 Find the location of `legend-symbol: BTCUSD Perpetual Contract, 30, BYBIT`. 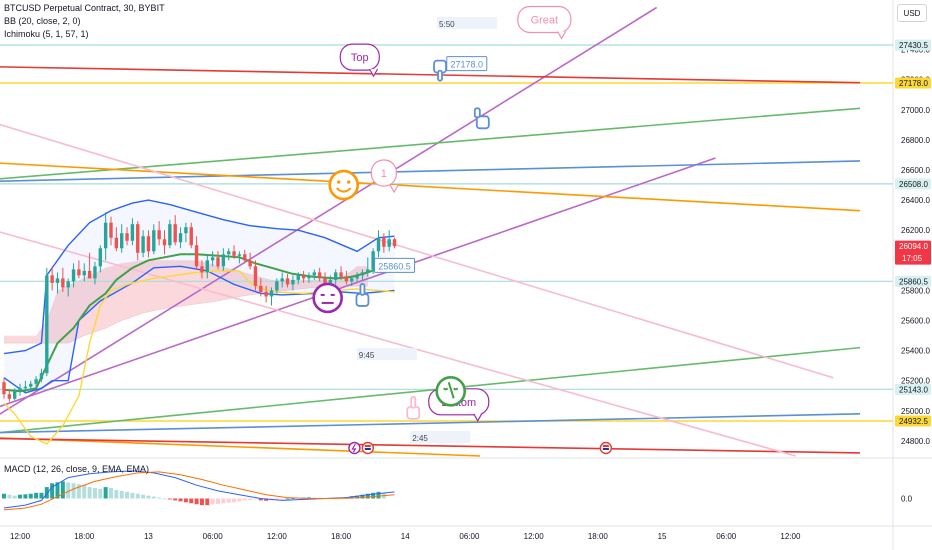

legend-symbol: BTCUSD Perpetual Contract, 30, BYBIT is located at coordinates (84, 8).